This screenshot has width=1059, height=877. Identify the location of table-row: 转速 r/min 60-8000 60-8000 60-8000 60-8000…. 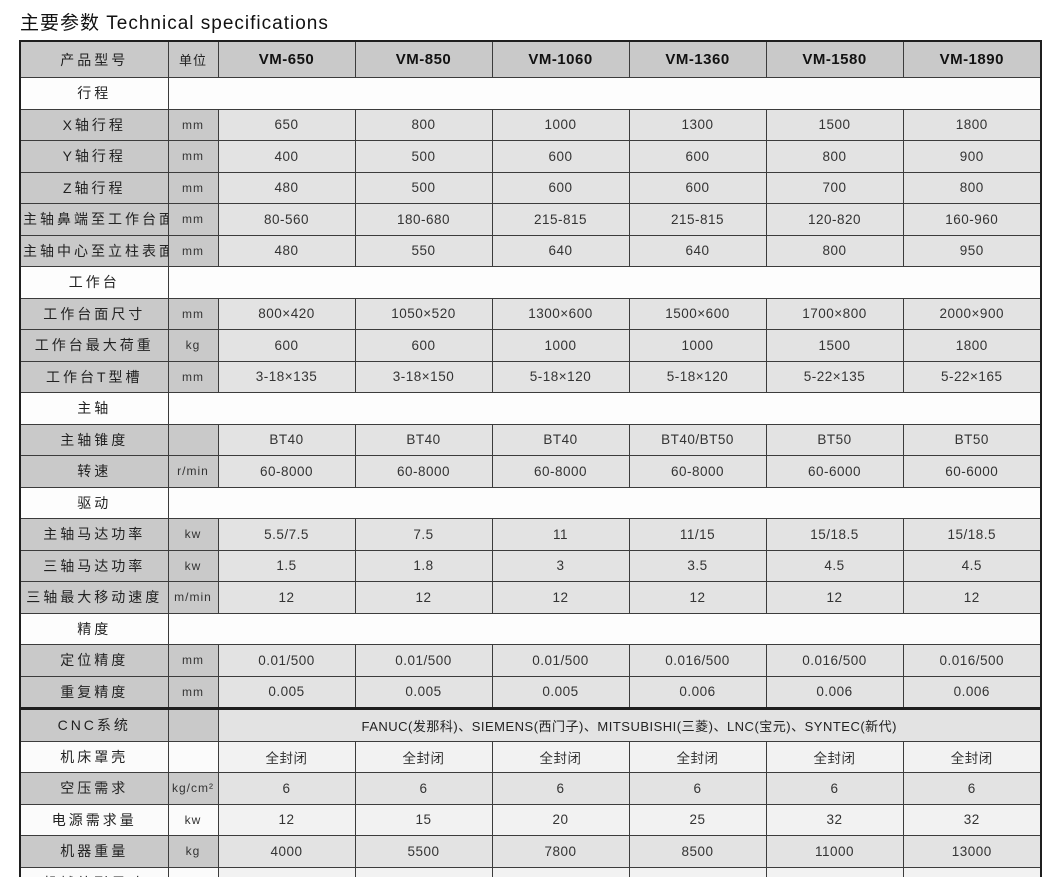
(530, 471).